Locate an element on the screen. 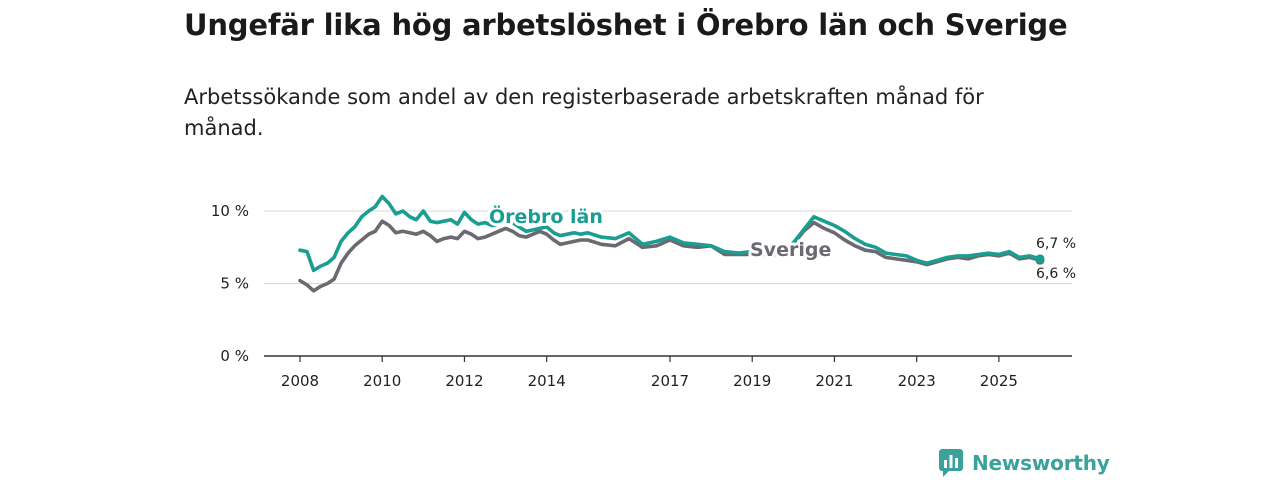  end-label-orebro: 6,7 % is located at coordinates (1056, 244).